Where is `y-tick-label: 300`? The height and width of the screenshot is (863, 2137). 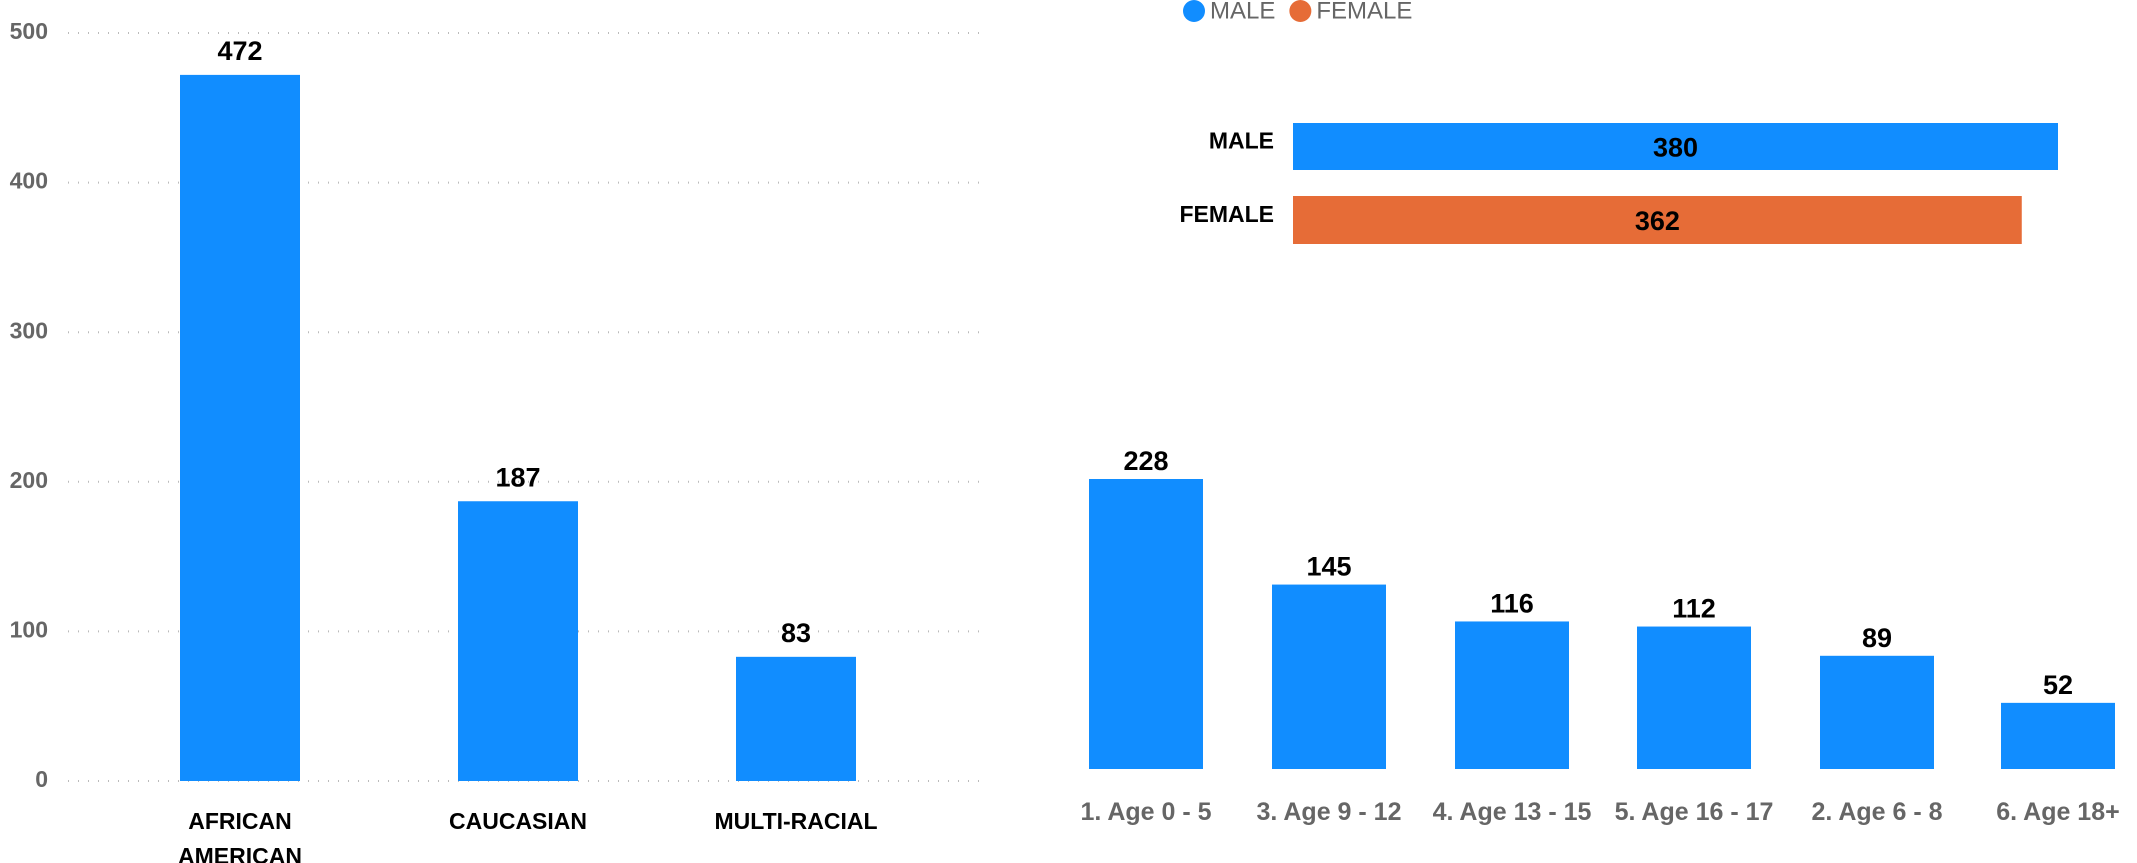 y-tick-label: 300 is located at coordinates (29, 330).